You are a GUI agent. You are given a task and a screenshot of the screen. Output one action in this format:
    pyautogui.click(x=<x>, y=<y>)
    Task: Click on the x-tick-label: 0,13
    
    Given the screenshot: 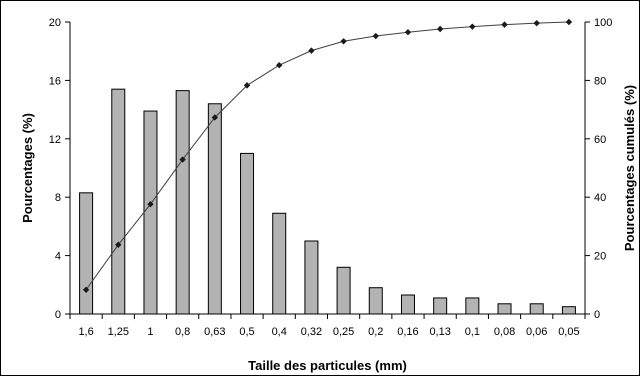 What is the action you would take?
    pyautogui.click(x=439, y=332)
    